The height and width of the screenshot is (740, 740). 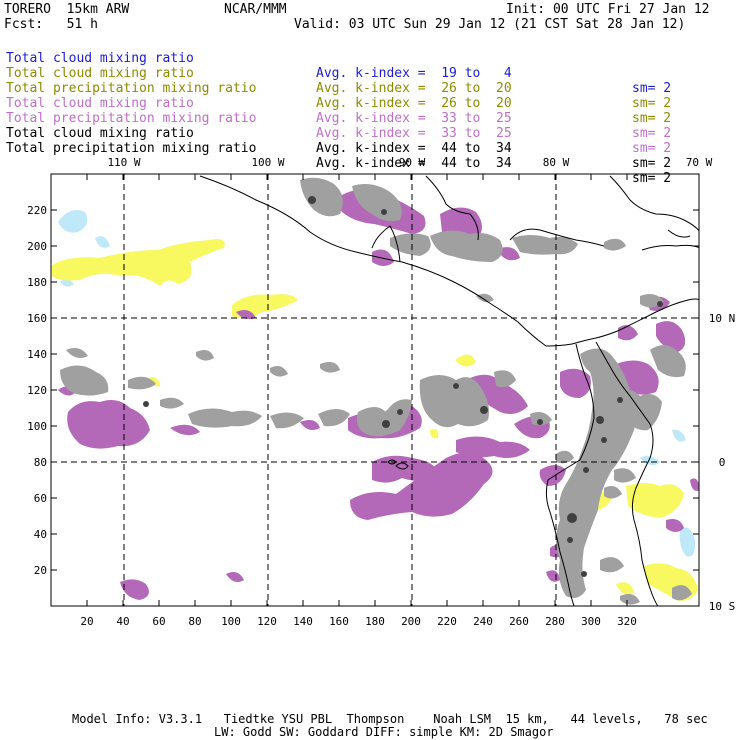 I want to click on y-tick-label: 120, so click(x=37, y=390).